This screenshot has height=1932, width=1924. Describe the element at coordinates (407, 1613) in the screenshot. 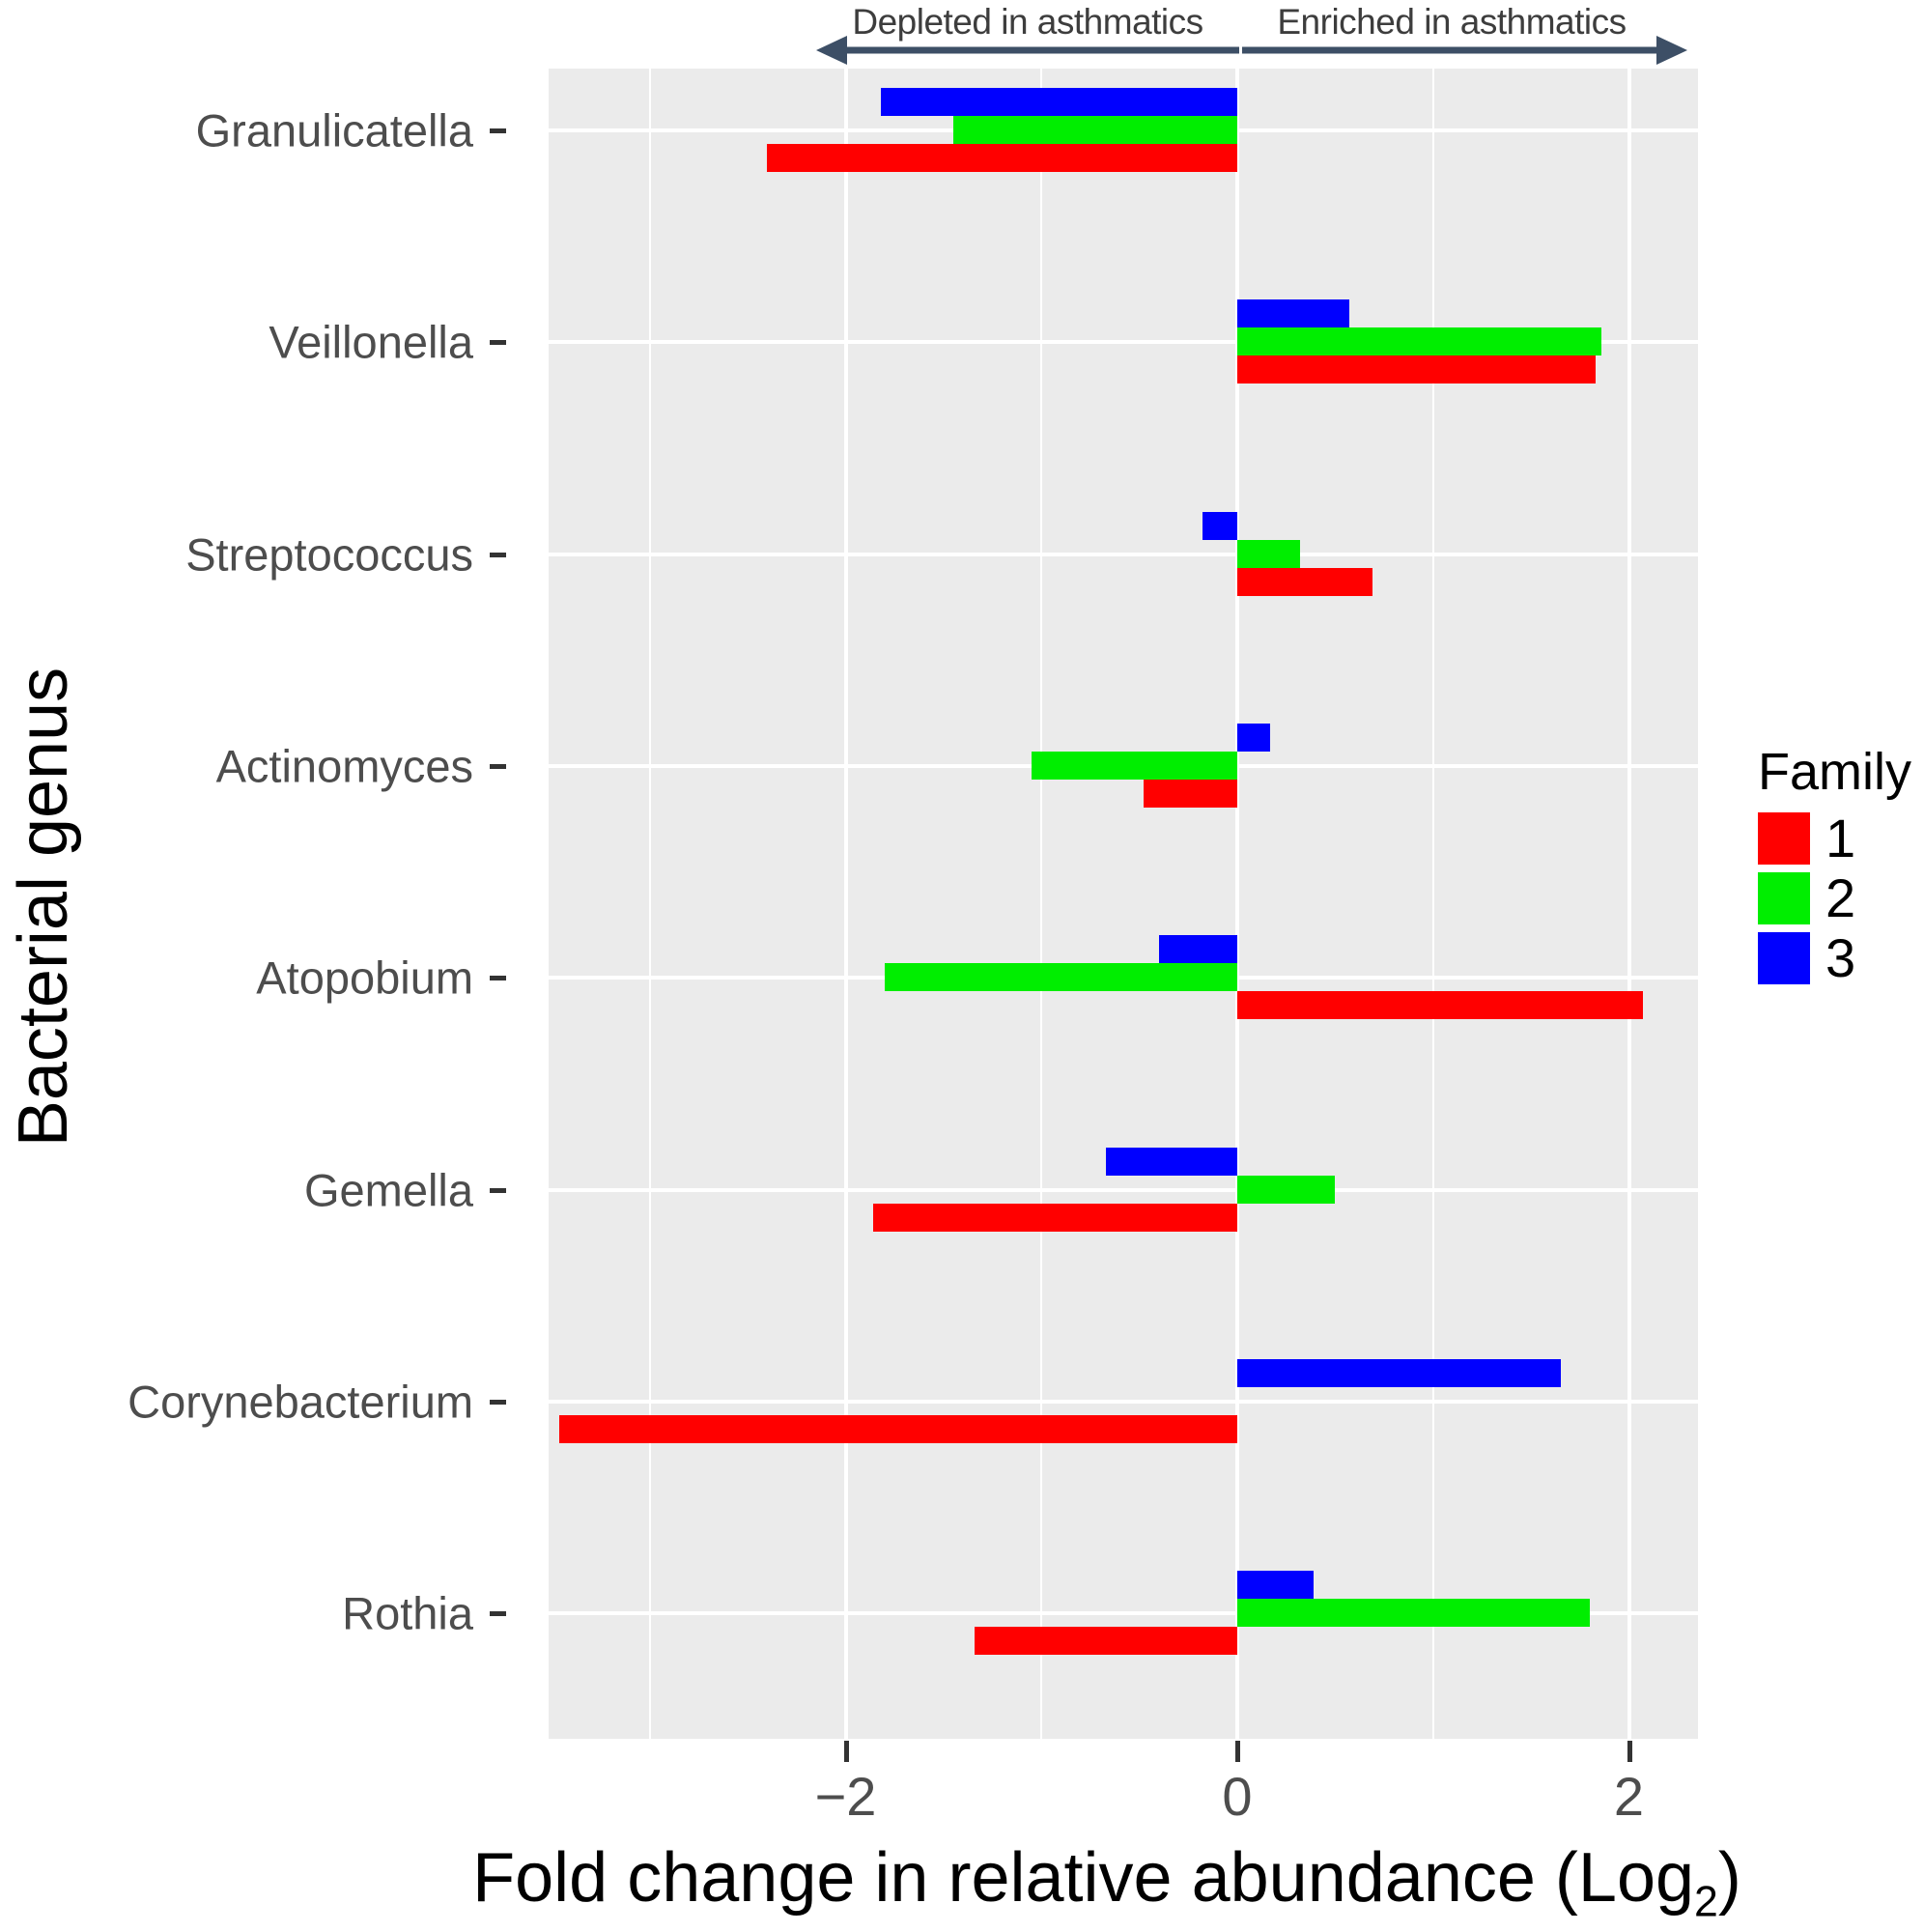

I see `y-axis-label-rothia: Rothia` at that location.